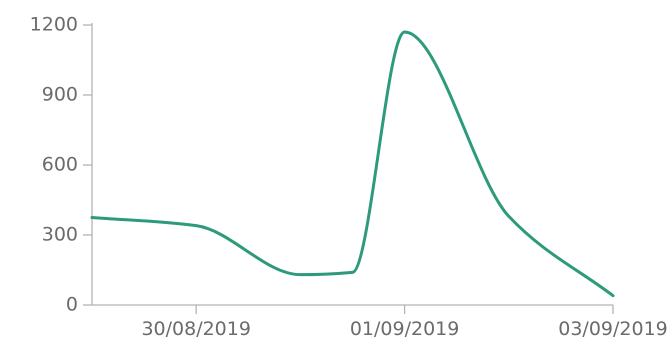  What do you see at coordinates (54, 25) in the screenshot?
I see `y-tick-label: 1200` at bounding box center [54, 25].